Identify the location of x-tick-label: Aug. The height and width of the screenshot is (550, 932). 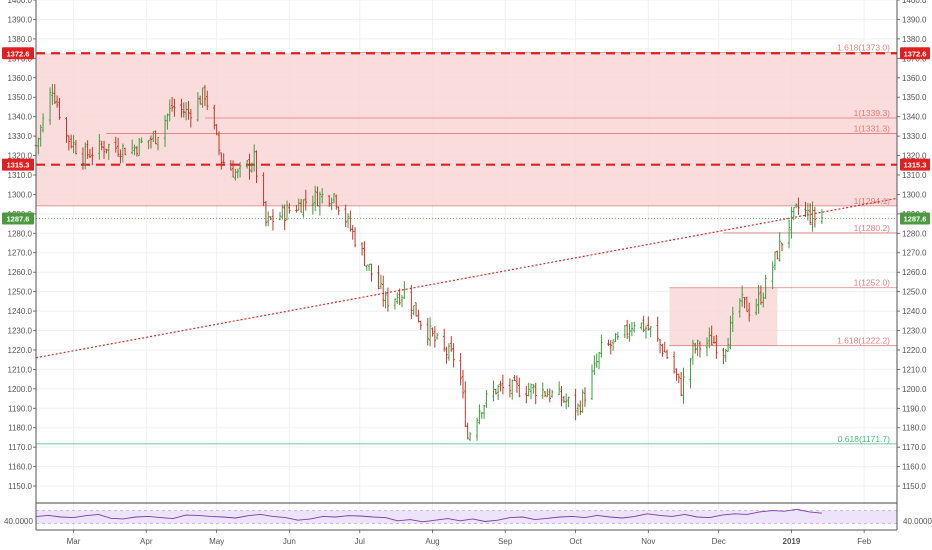
(432, 541).